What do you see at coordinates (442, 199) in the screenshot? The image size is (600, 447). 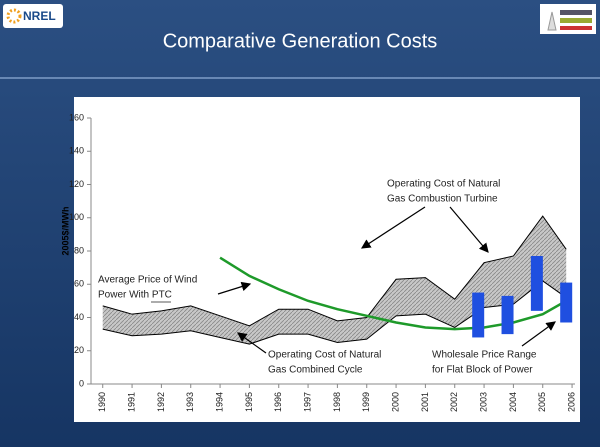 I see `annotation: Gas Combustion Turbine` at bounding box center [442, 199].